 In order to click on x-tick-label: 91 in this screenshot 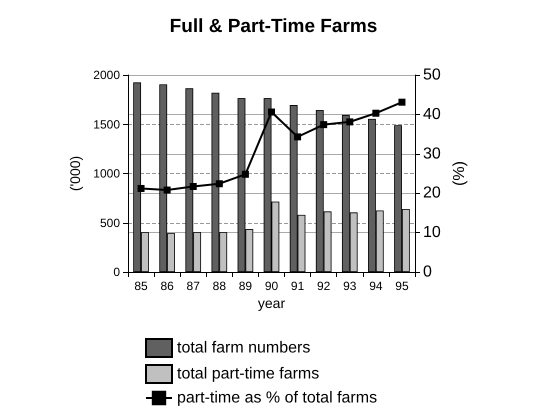, I will do `click(297, 286)`.